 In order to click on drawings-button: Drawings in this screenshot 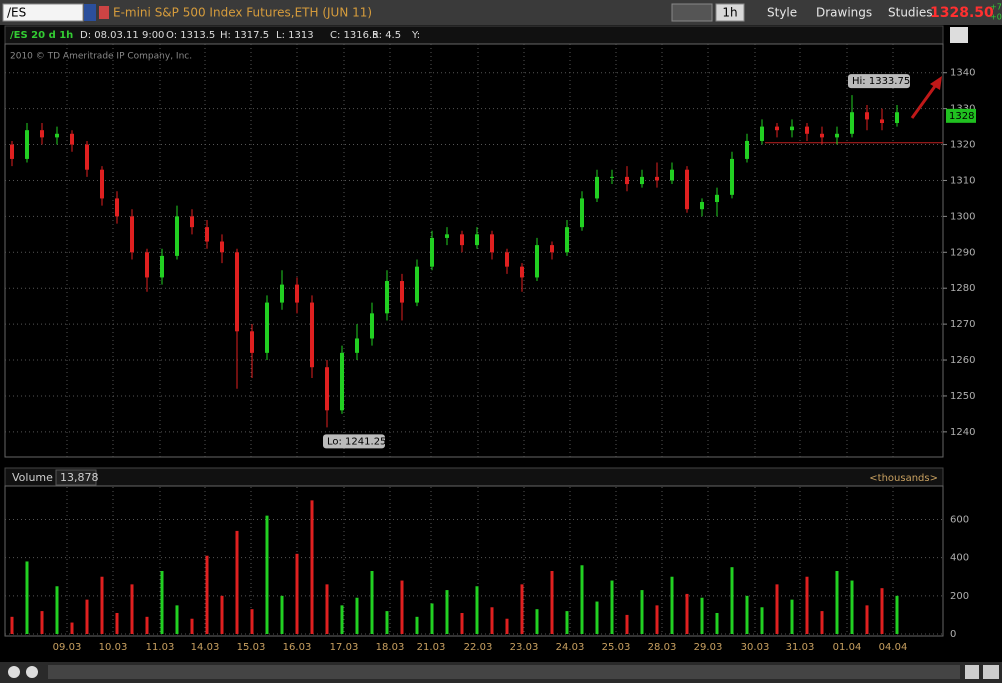, I will do `click(844, 13)`.